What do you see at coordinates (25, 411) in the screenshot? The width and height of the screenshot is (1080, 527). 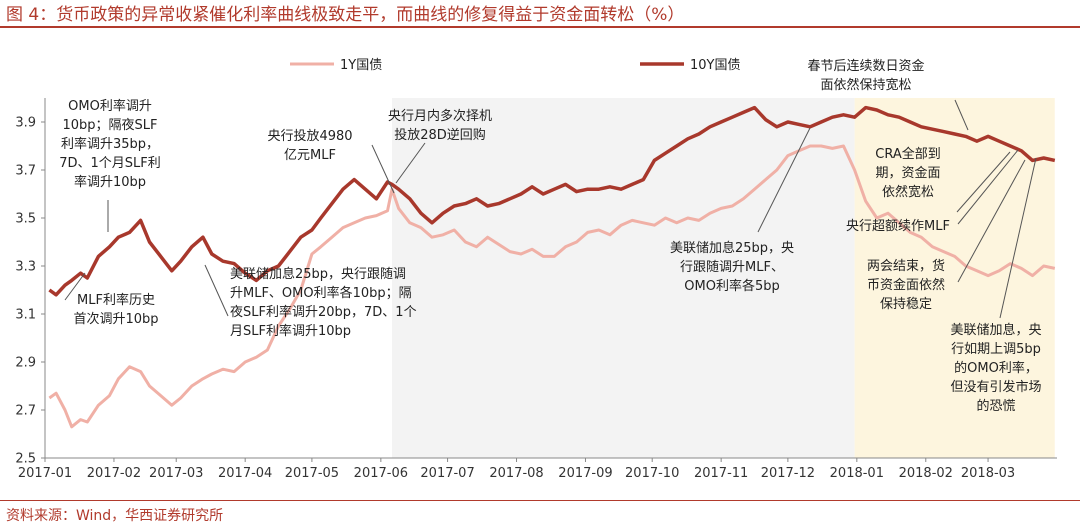 I see `y-tick-label: 2.7` at bounding box center [25, 411].